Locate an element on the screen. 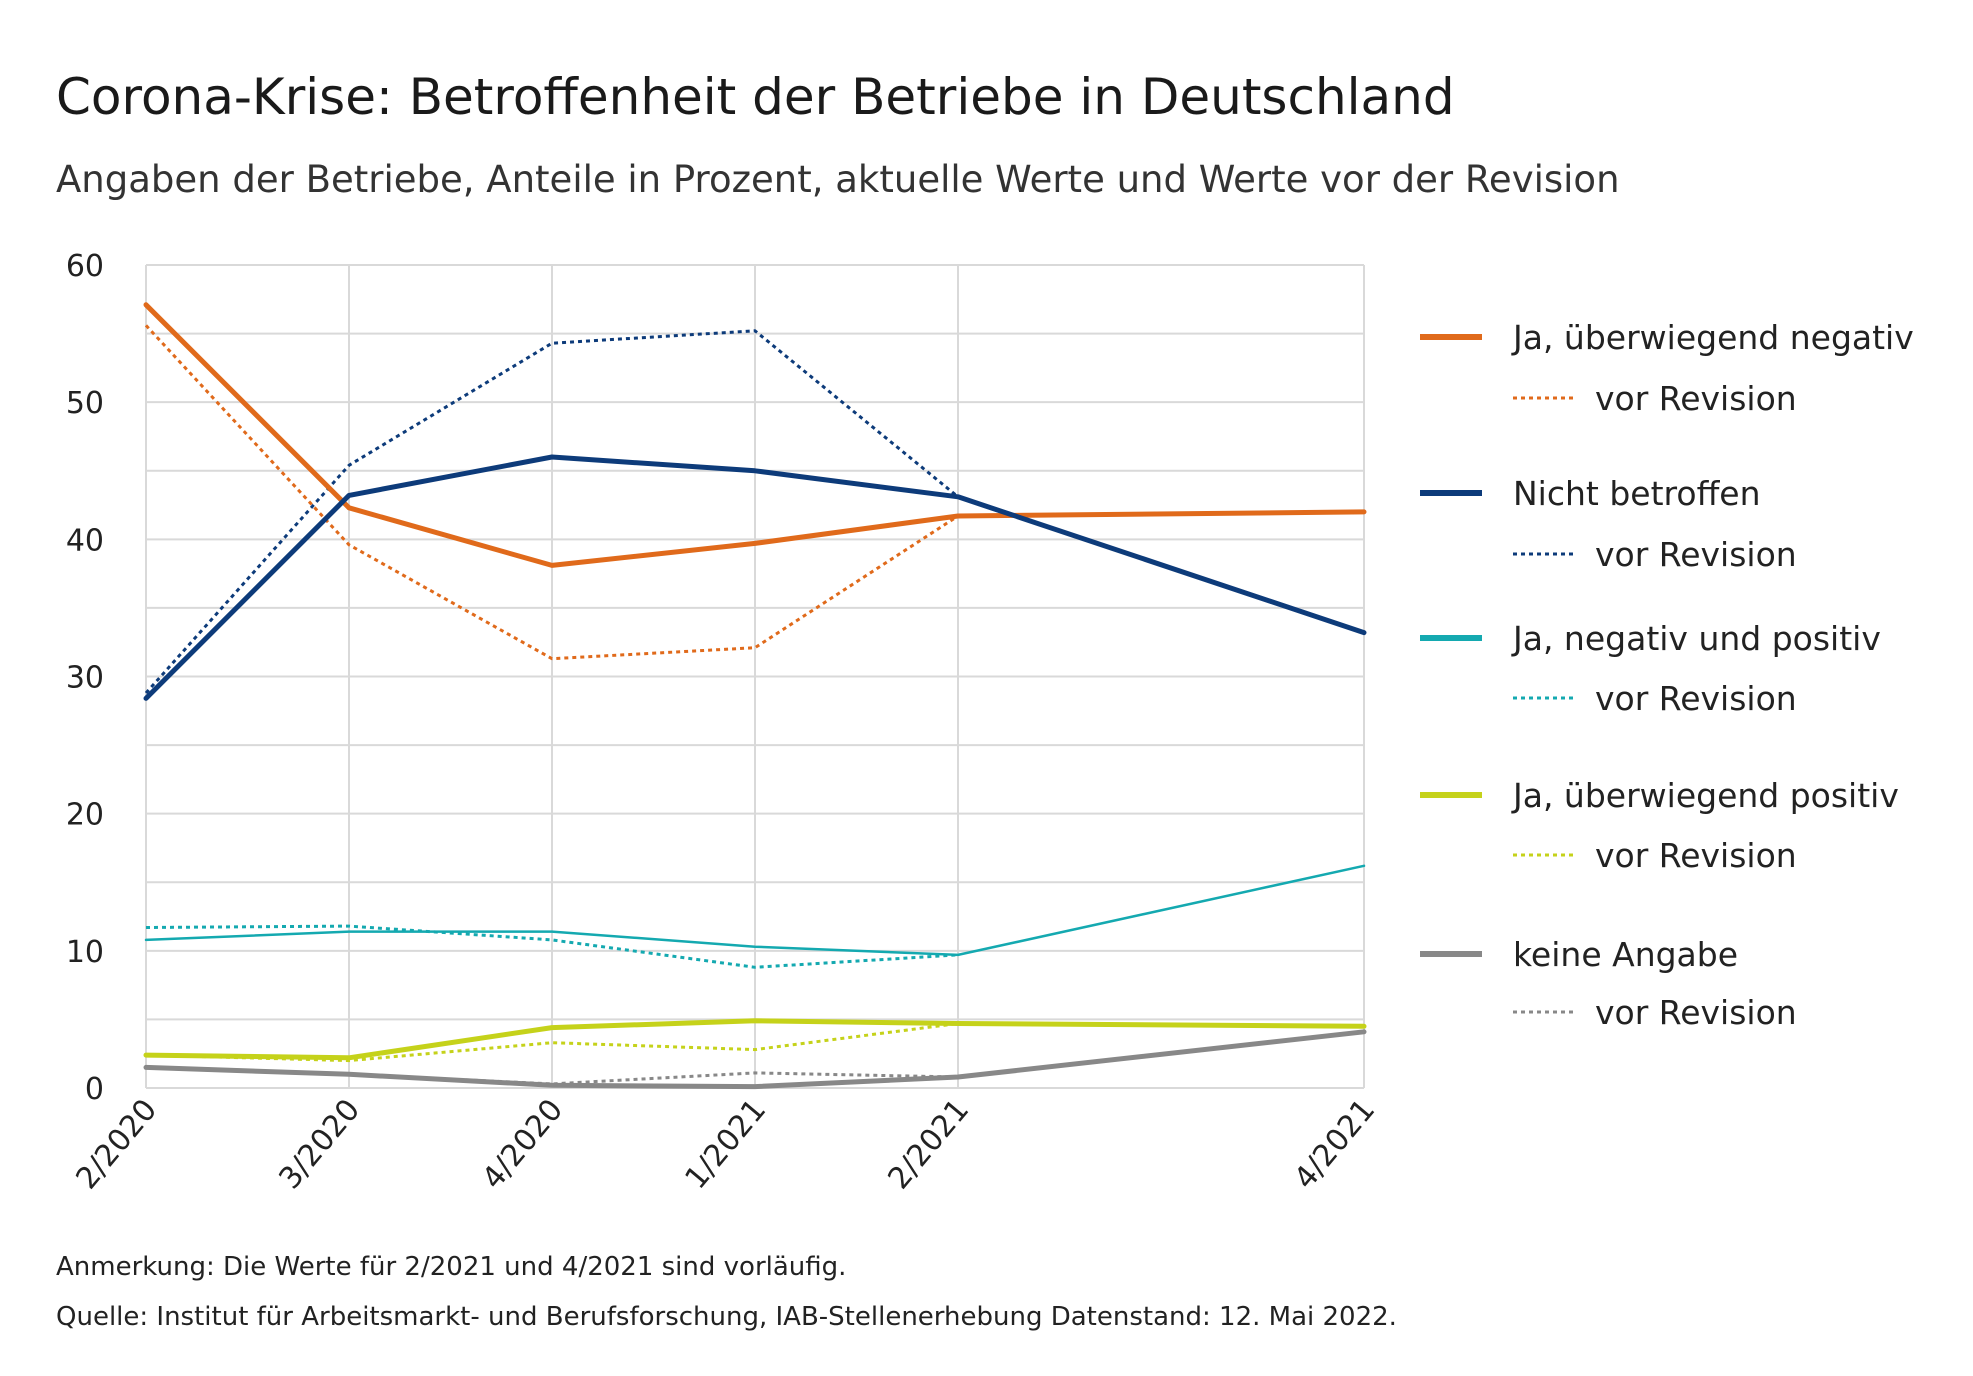  legend-label: Ja, überwiegend negativ is located at coordinates (1712, 337).